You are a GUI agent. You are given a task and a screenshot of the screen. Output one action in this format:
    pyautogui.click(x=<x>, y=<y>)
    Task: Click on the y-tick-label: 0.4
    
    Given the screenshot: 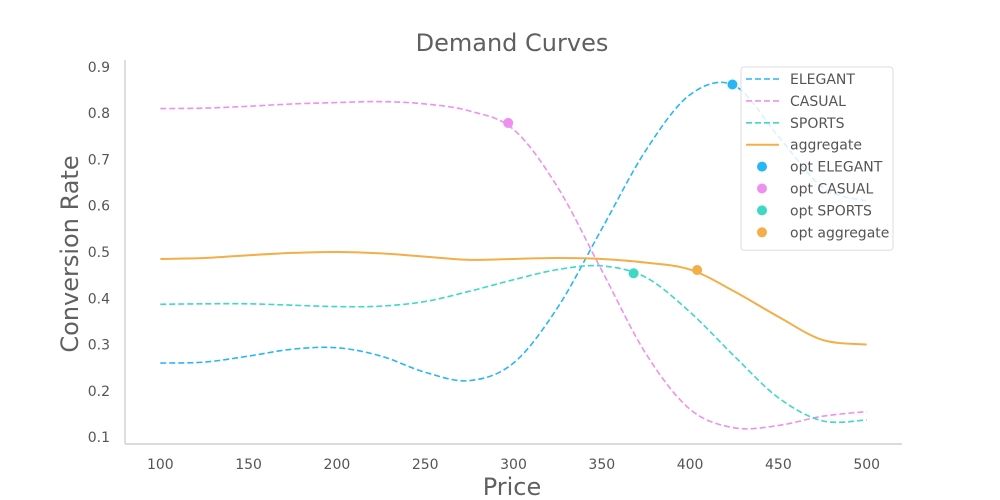 What is the action you would take?
    pyautogui.click(x=99, y=299)
    